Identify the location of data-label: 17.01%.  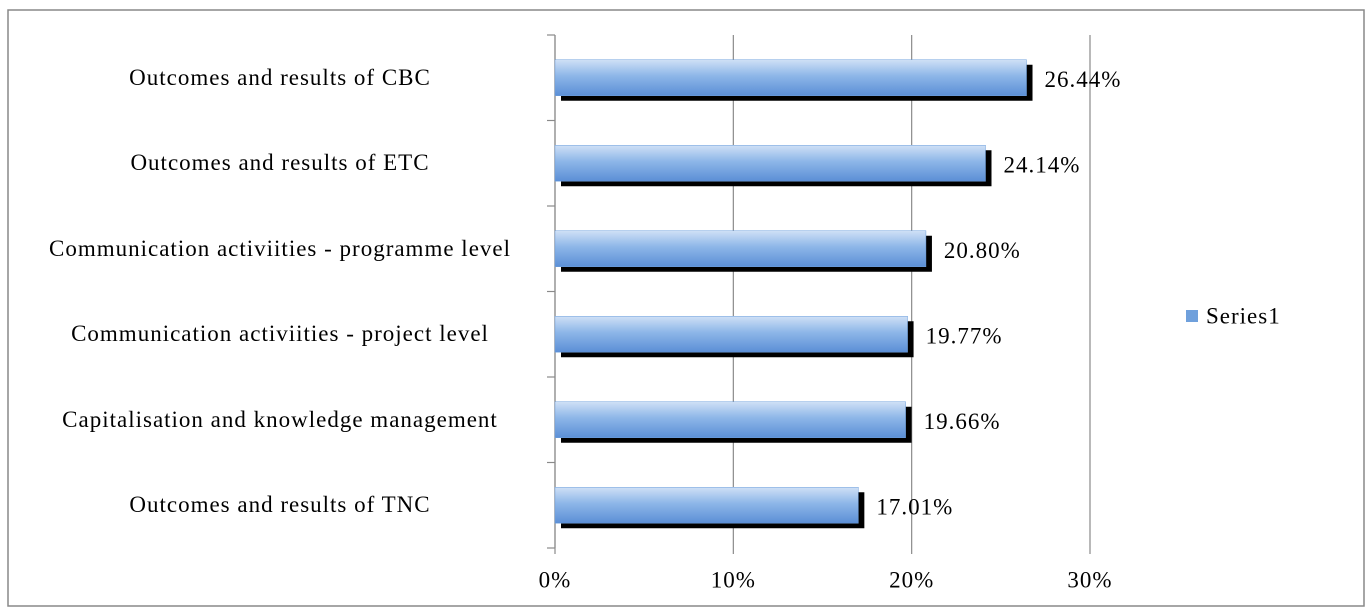
(914, 507).